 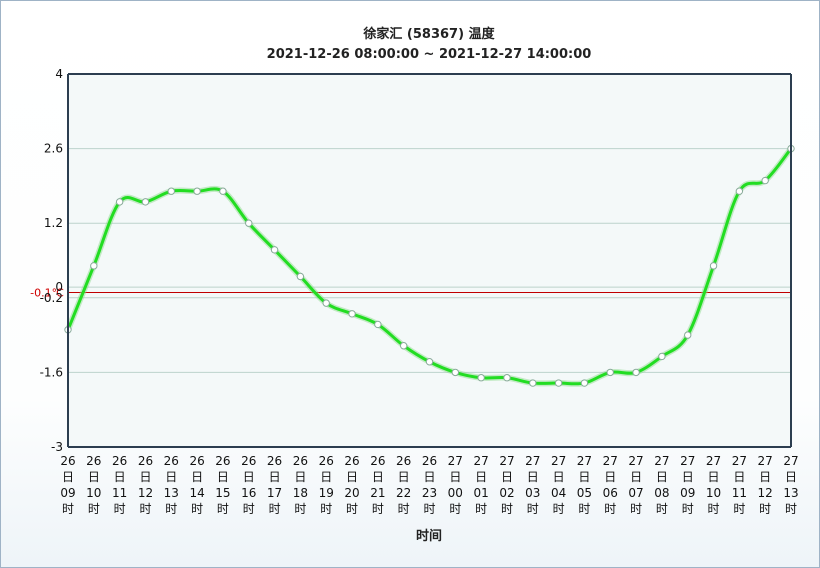 What do you see at coordinates (377, 485) in the screenshot?
I see `x-tick-label: 26 日 21 时` at bounding box center [377, 485].